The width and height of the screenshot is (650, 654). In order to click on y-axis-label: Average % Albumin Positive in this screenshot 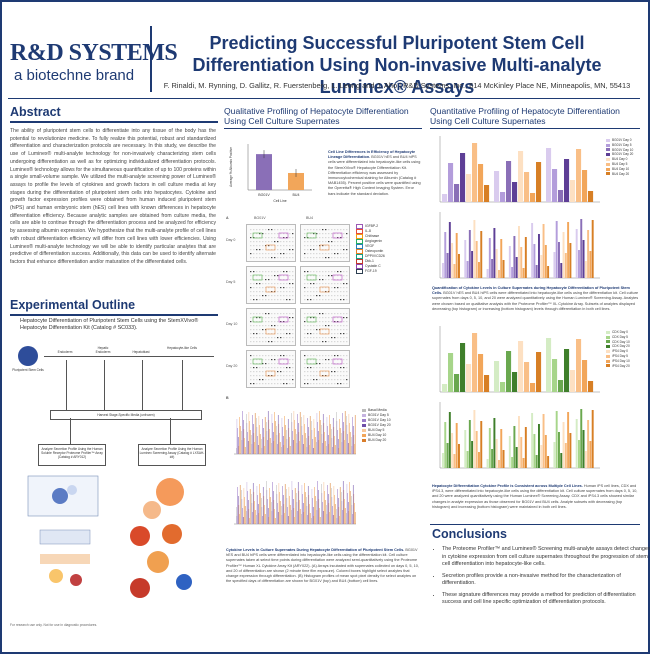, I will do `click(231, 167)`.